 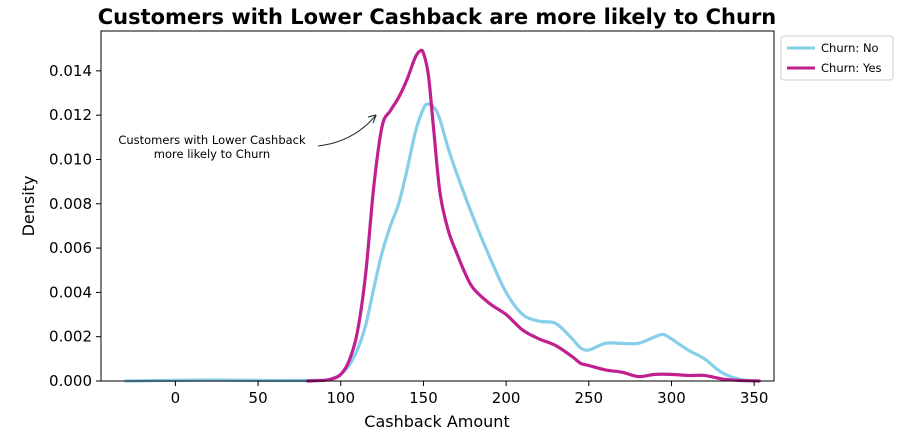 I want to click on x-tick-label: 250, so click(x=588, y=398).